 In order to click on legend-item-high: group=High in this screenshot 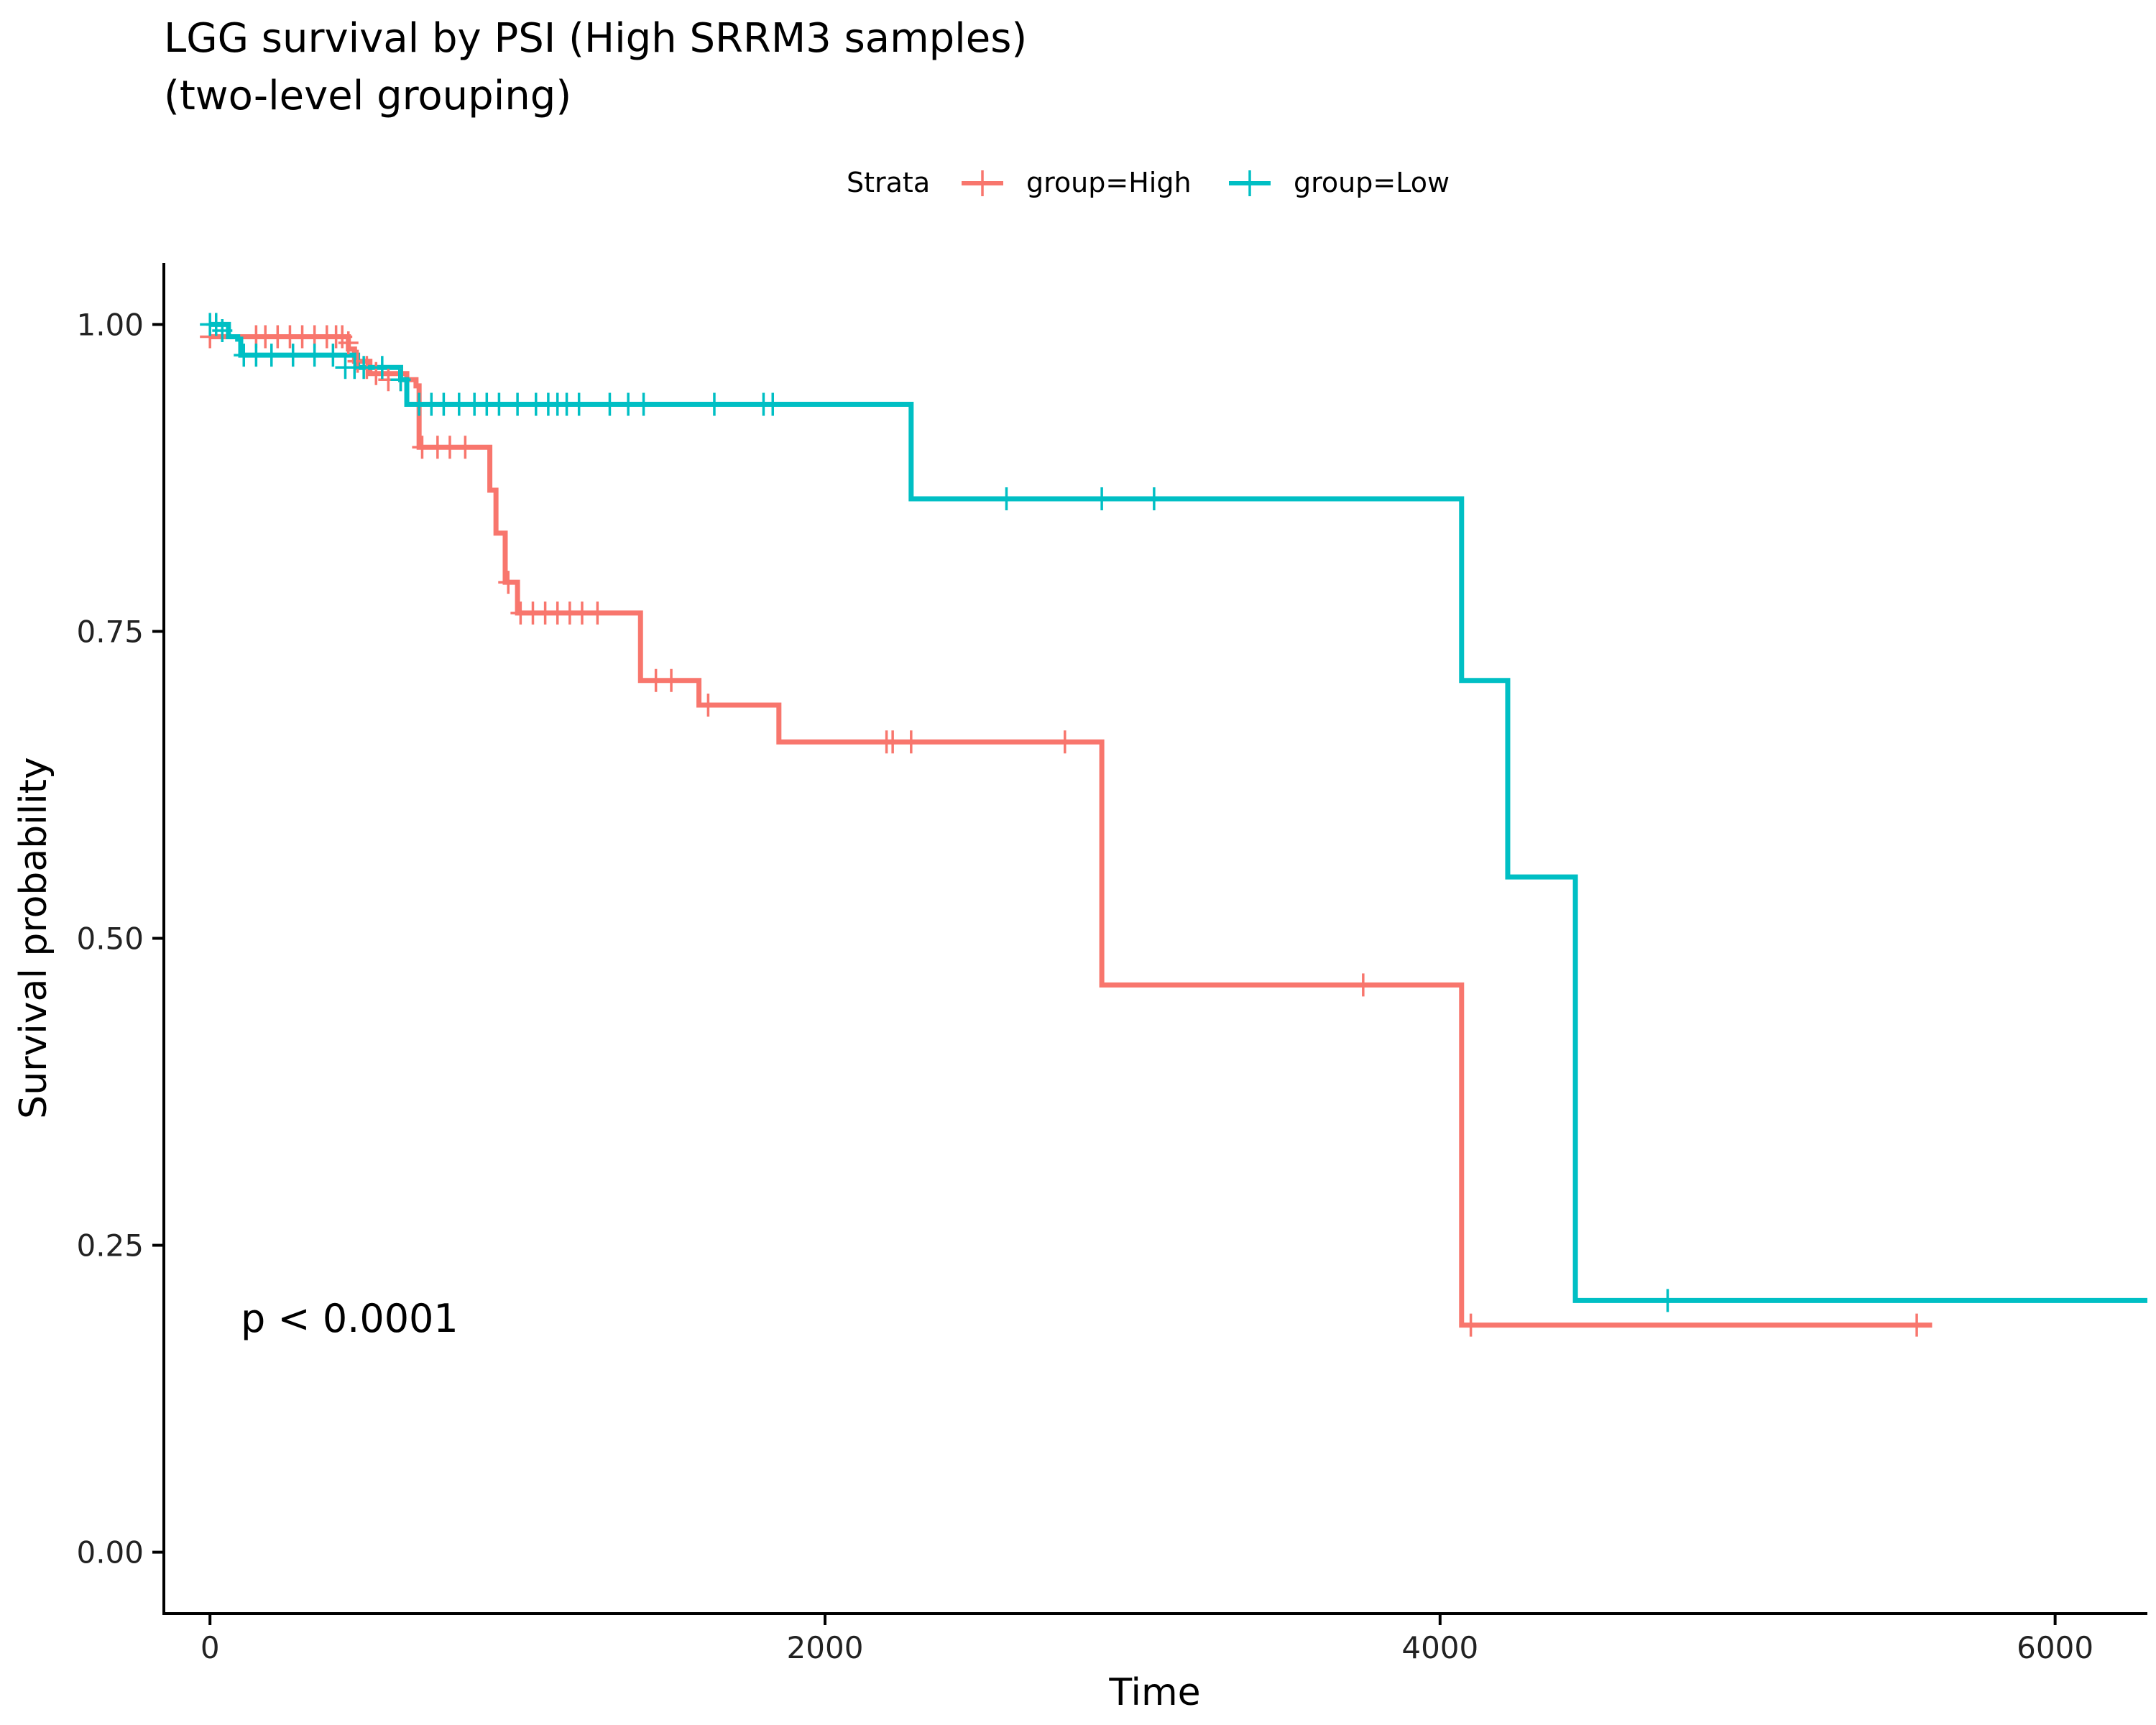, I will do `click(1077, 182)`.